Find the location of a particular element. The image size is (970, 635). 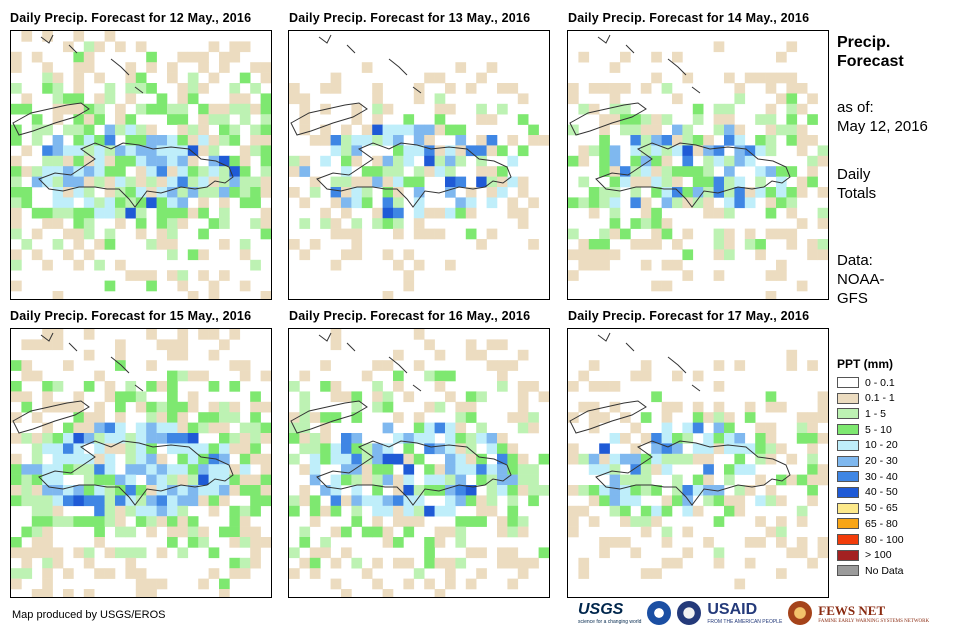

as-of: as of: May 12, 2016 is located at coordinates (882, 117).